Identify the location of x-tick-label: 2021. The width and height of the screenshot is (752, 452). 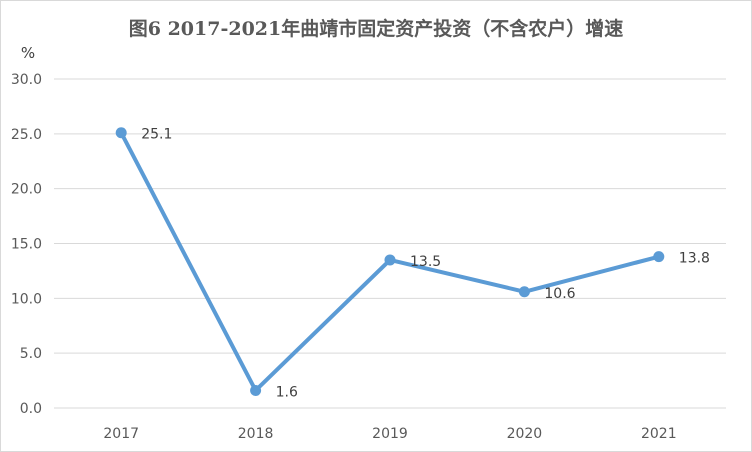
(659, 434).